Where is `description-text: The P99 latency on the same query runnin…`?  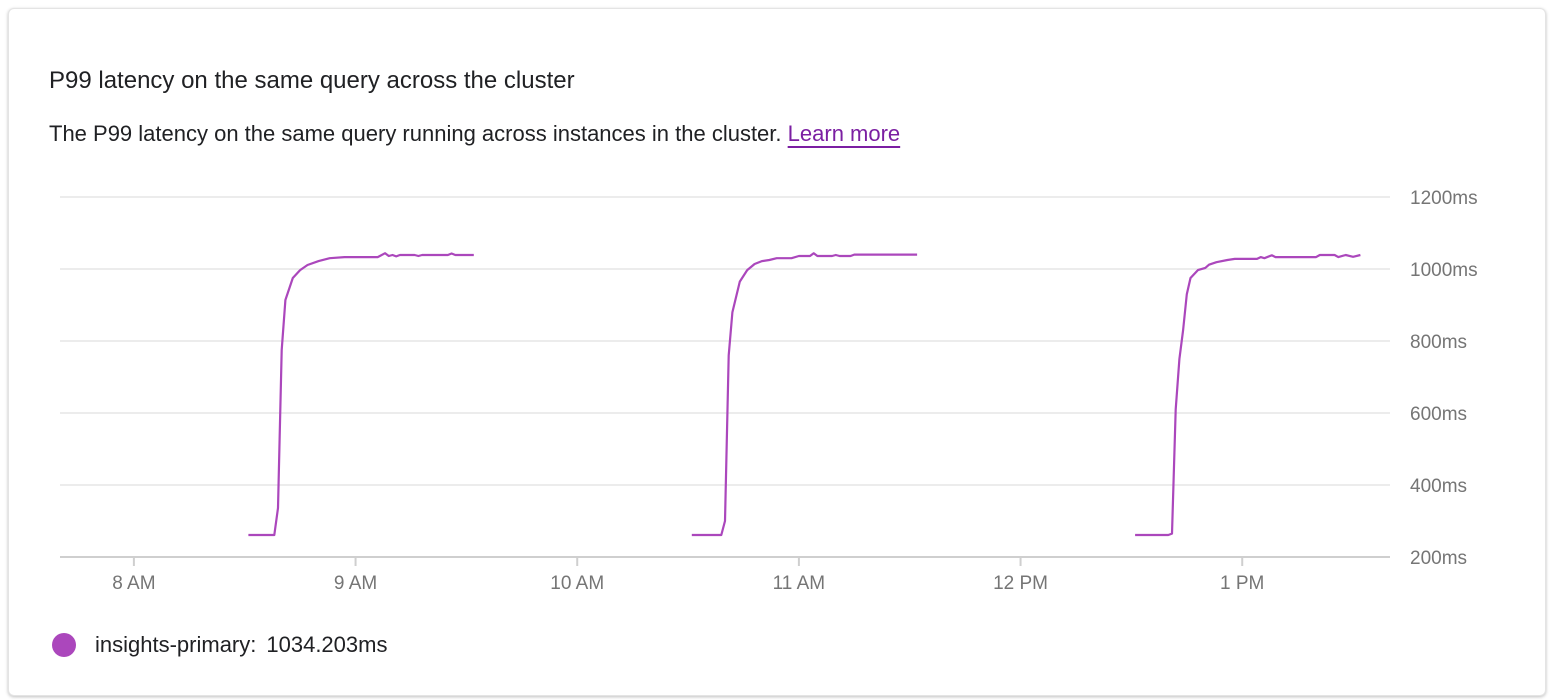 description-text: The P99 latency on the same query runnin… is located at coordinates (415, 133).